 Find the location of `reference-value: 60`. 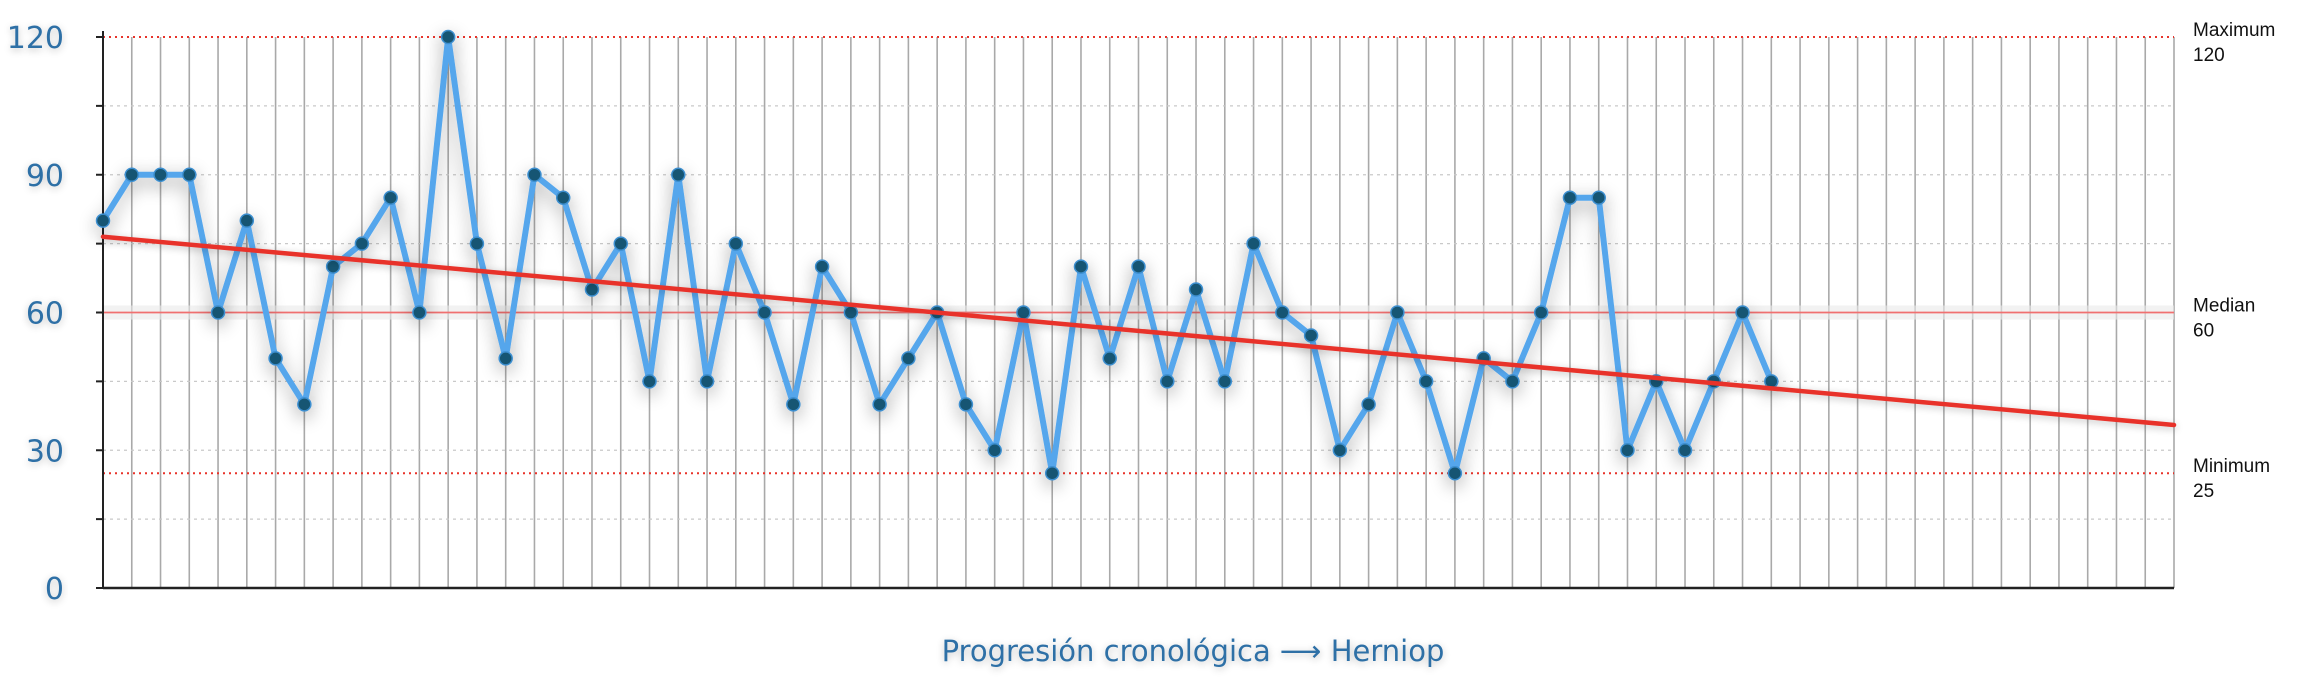

reference-value: 60 is located at coordinates (2203, 331).